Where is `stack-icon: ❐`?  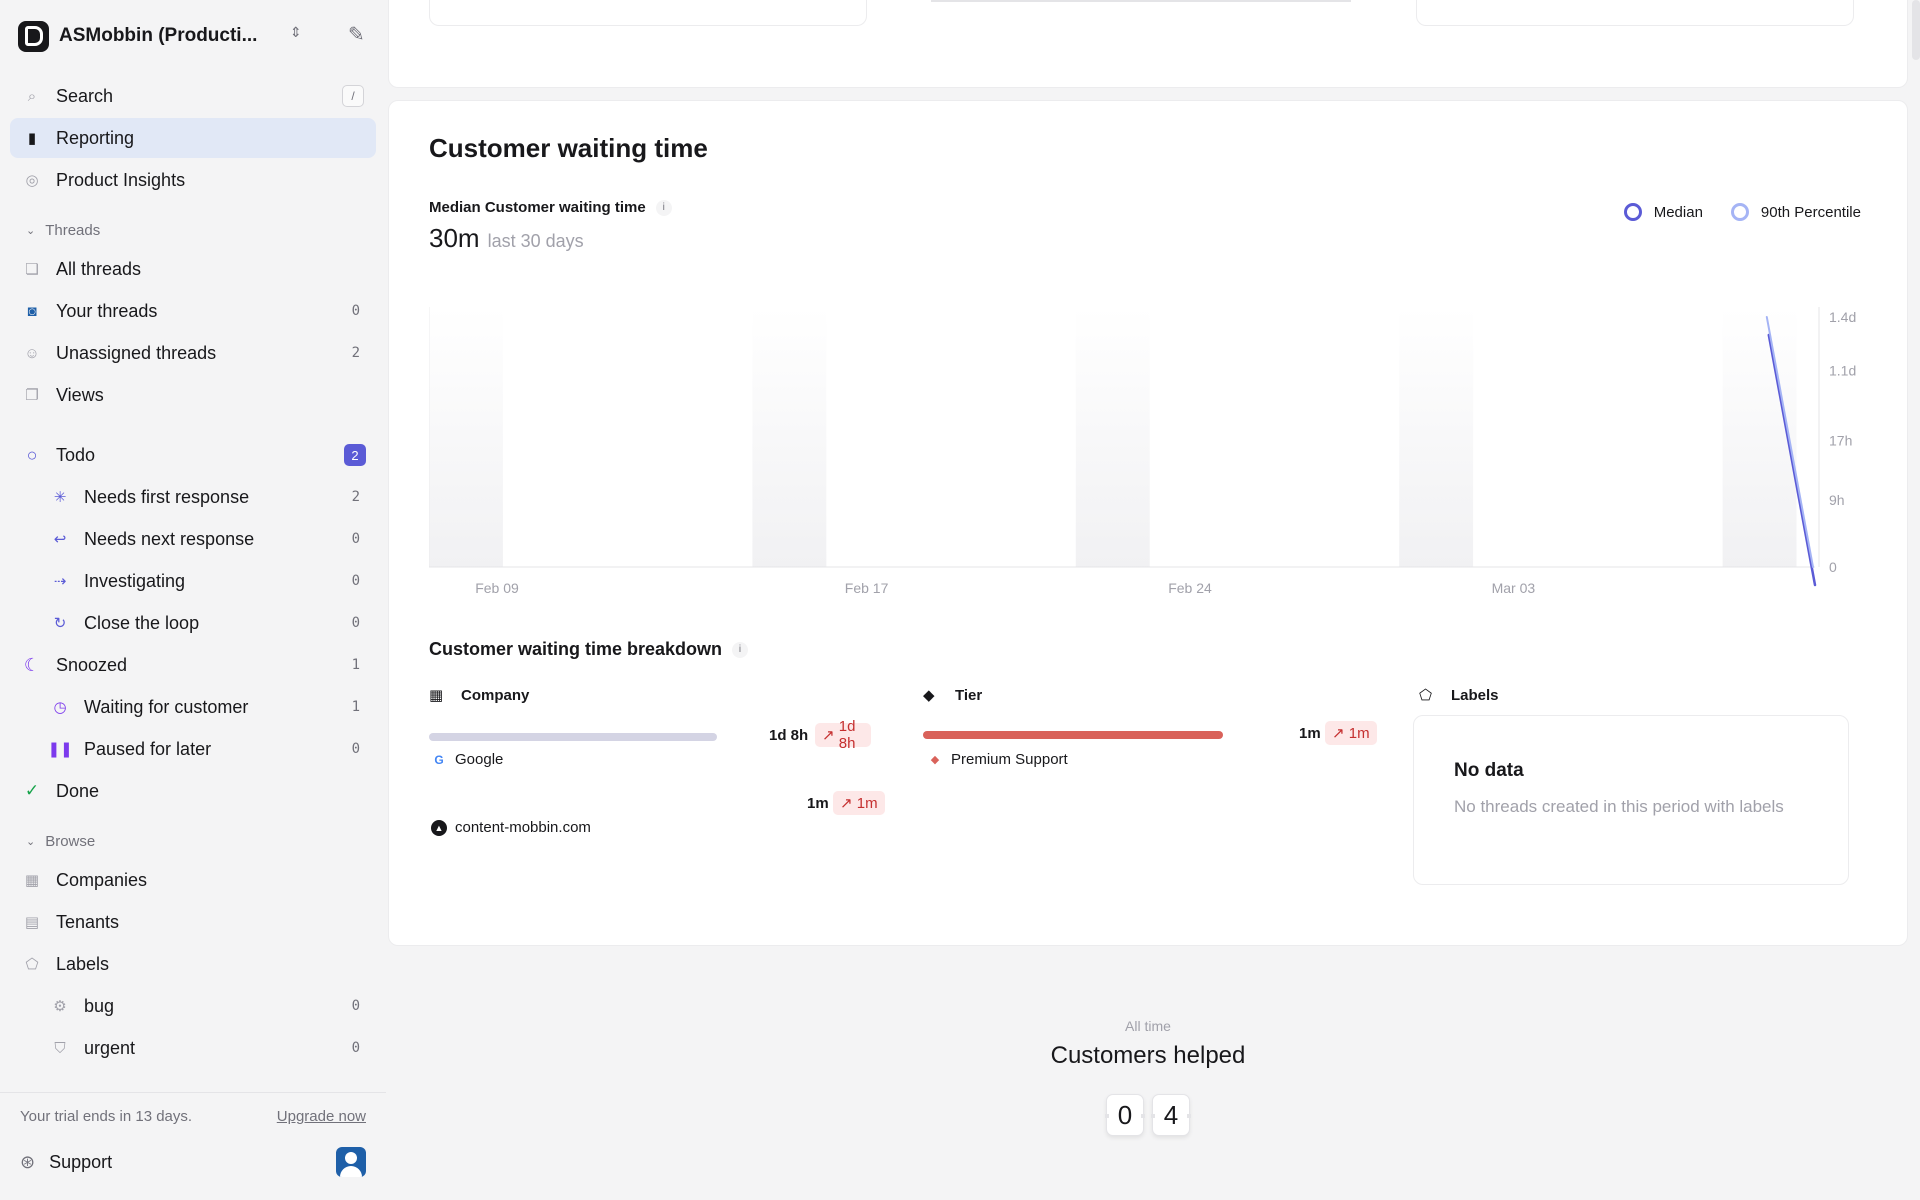 stack-icon: ❐ is located at coordinates (32, 395).